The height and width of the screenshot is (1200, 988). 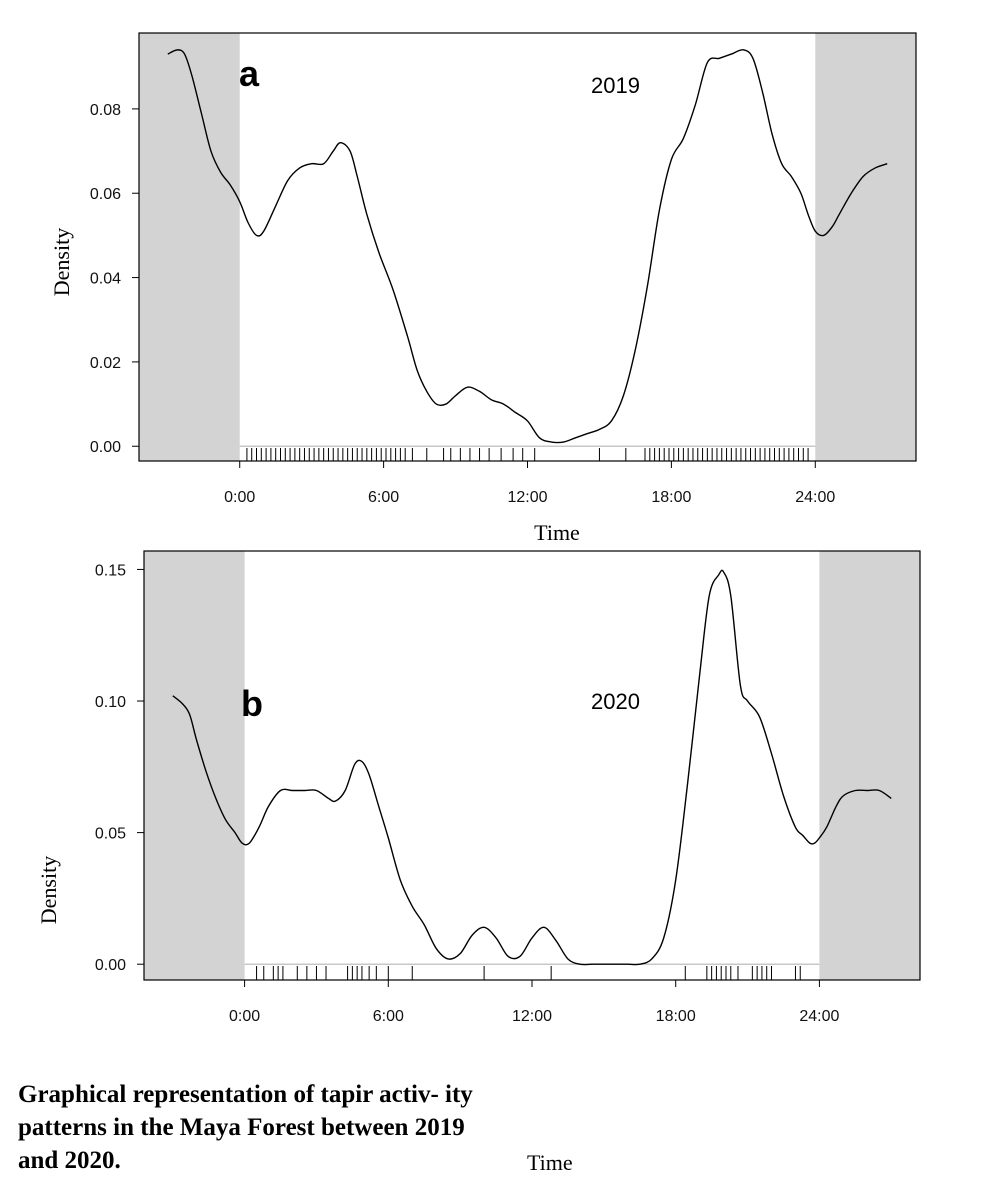 What do you see at coordinates (105, 363) in the screenshot?
I see `y-tick-label: 0.02` at bounding box center [105, 363].